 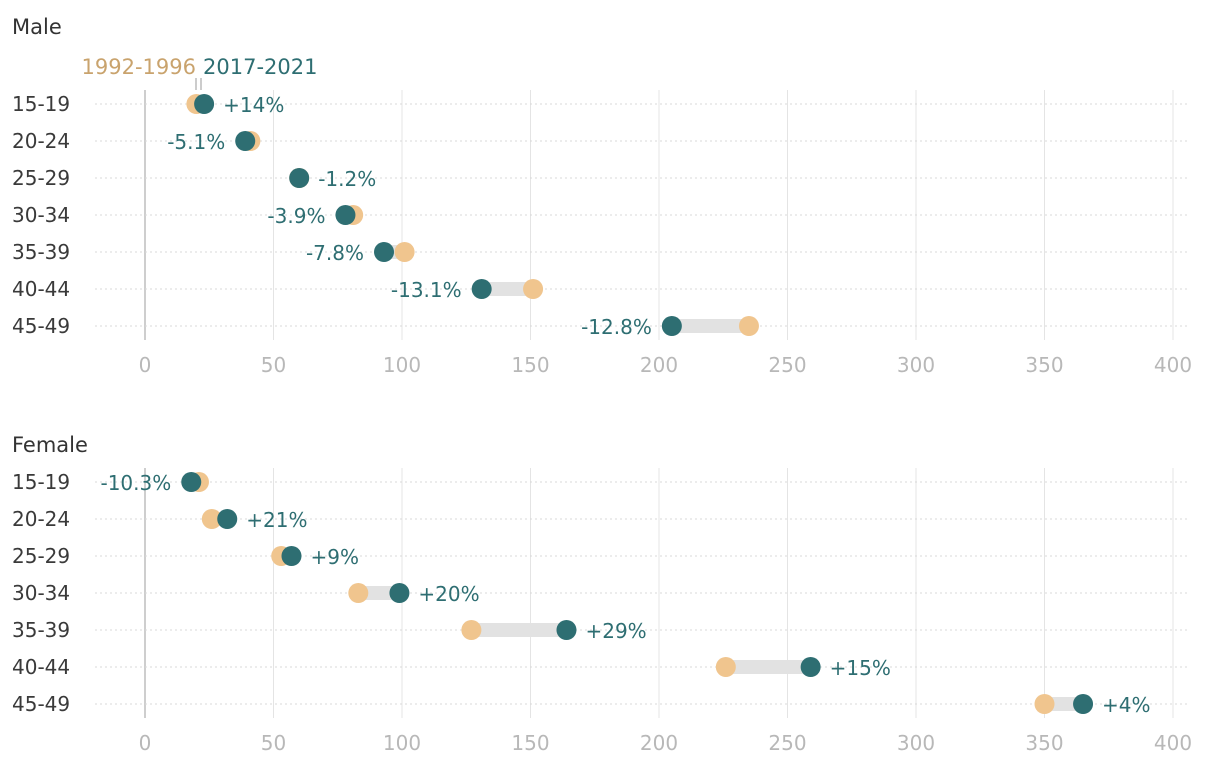 What do you see at coordinates (41, 215) in the screenshot?
I see `category-label-0-3: 30-34` at bounding box center [41, 215].